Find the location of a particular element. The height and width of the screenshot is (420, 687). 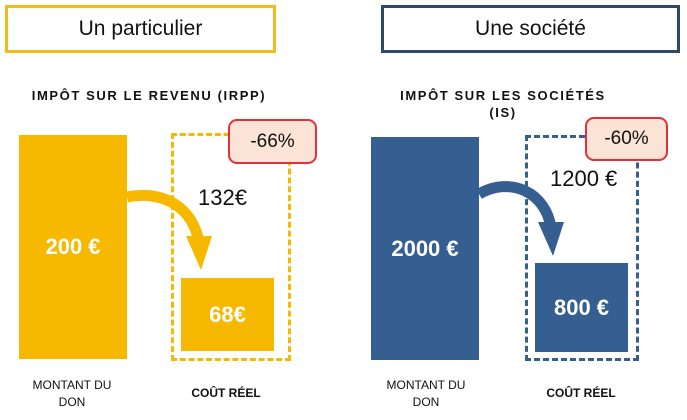

real-cost-value-individual: 68€ is located at coordinates (227, 314).